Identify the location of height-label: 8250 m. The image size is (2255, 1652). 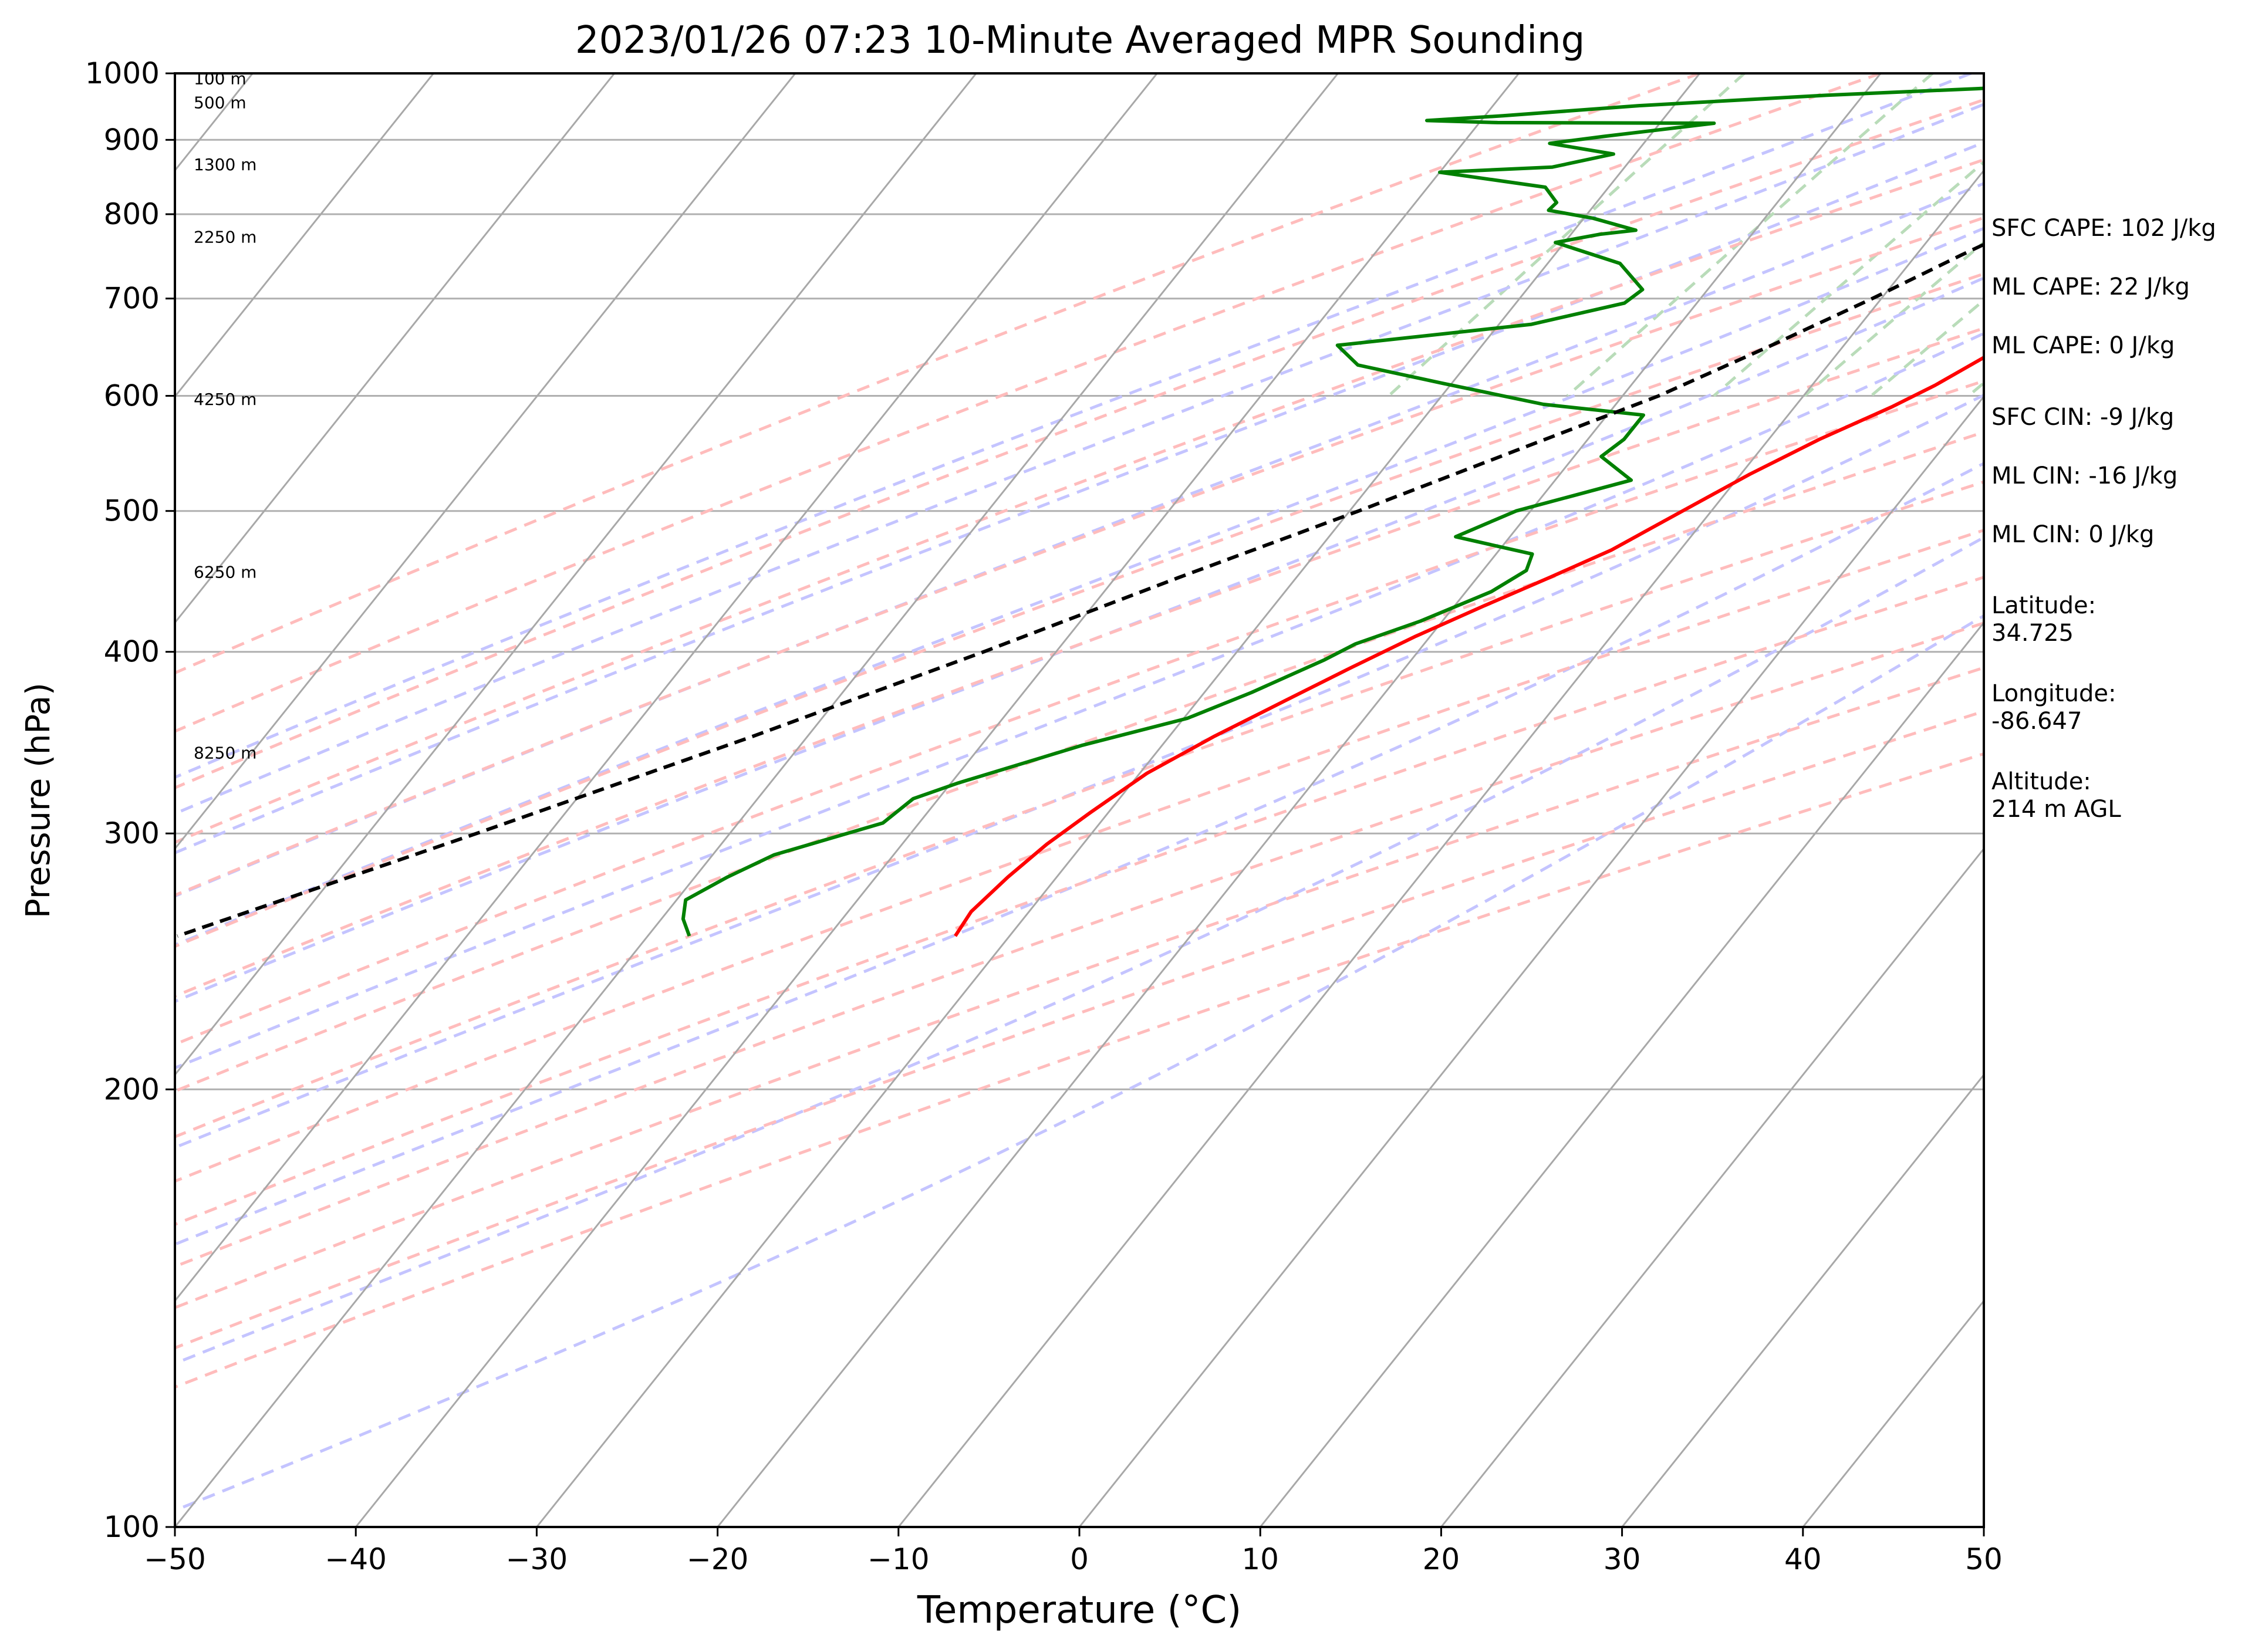
(225, 752).